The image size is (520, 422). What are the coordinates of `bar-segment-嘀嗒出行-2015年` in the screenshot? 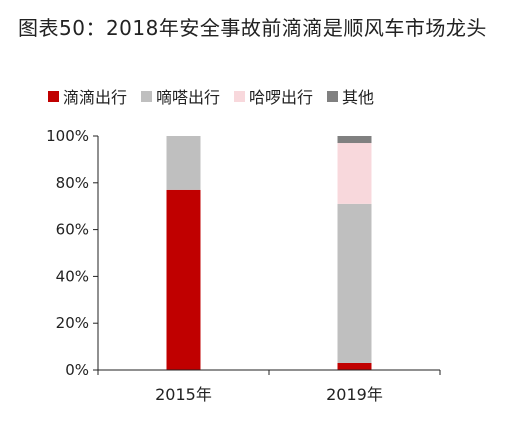 It's located at (183, 163).